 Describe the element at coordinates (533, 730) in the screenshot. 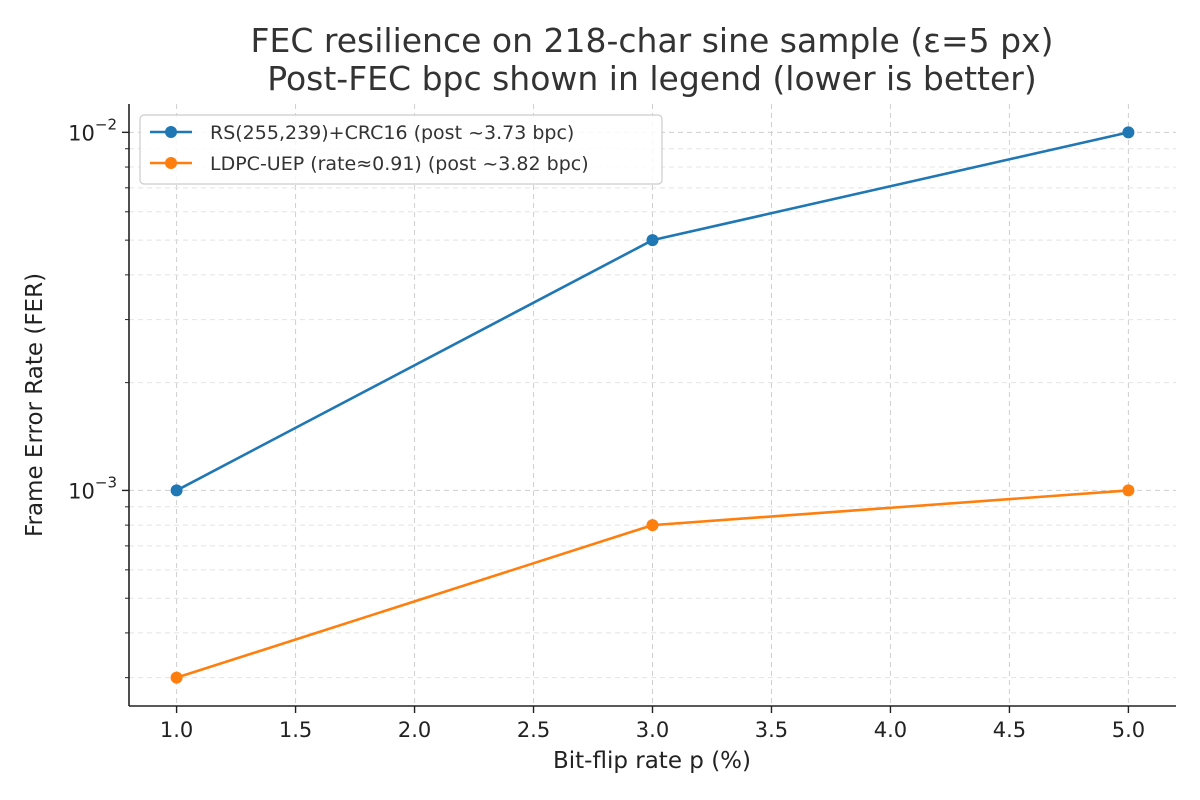

I see `x-tick-label: 2.5` at that location.